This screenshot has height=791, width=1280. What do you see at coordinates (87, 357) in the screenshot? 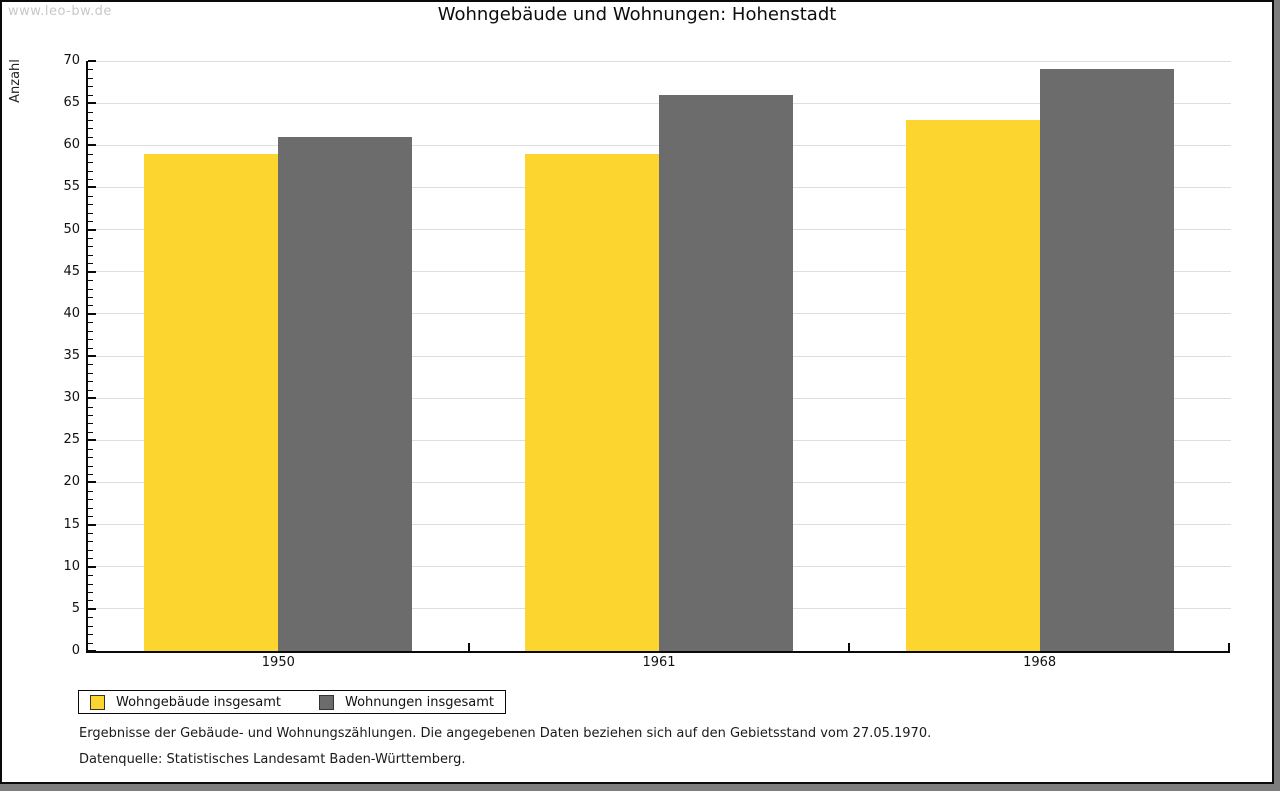
I see `y-axis-line` at bounding box center [87, 357].